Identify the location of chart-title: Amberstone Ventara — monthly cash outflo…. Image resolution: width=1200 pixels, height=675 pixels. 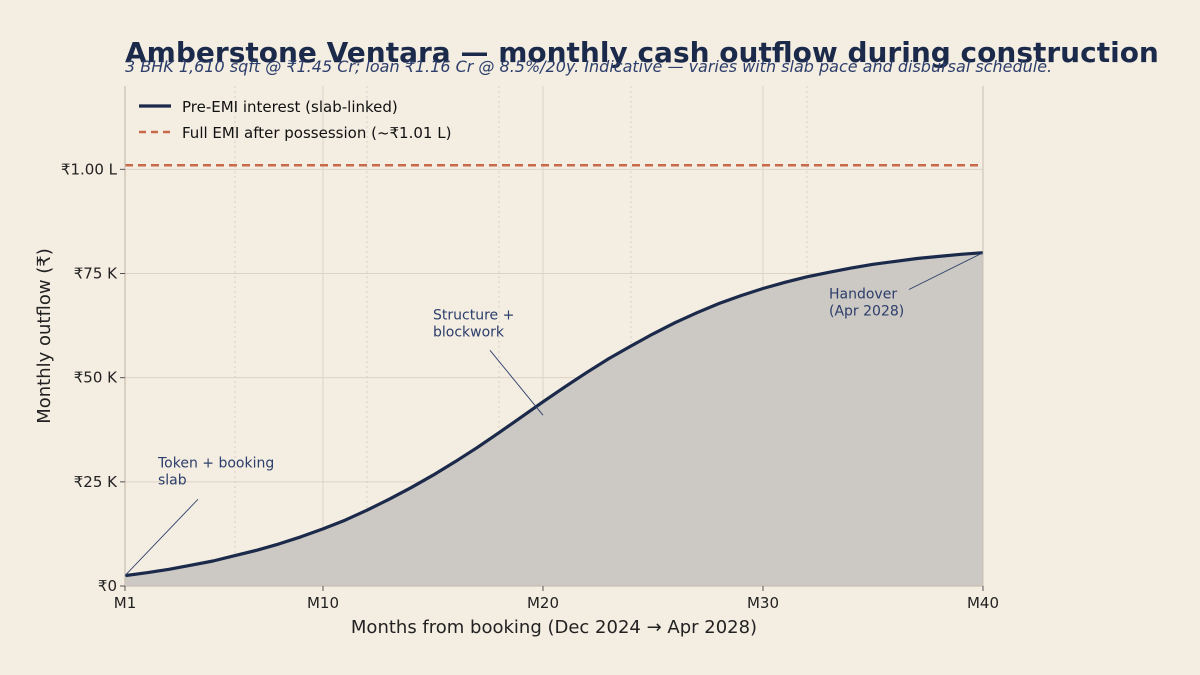
(642, 52).